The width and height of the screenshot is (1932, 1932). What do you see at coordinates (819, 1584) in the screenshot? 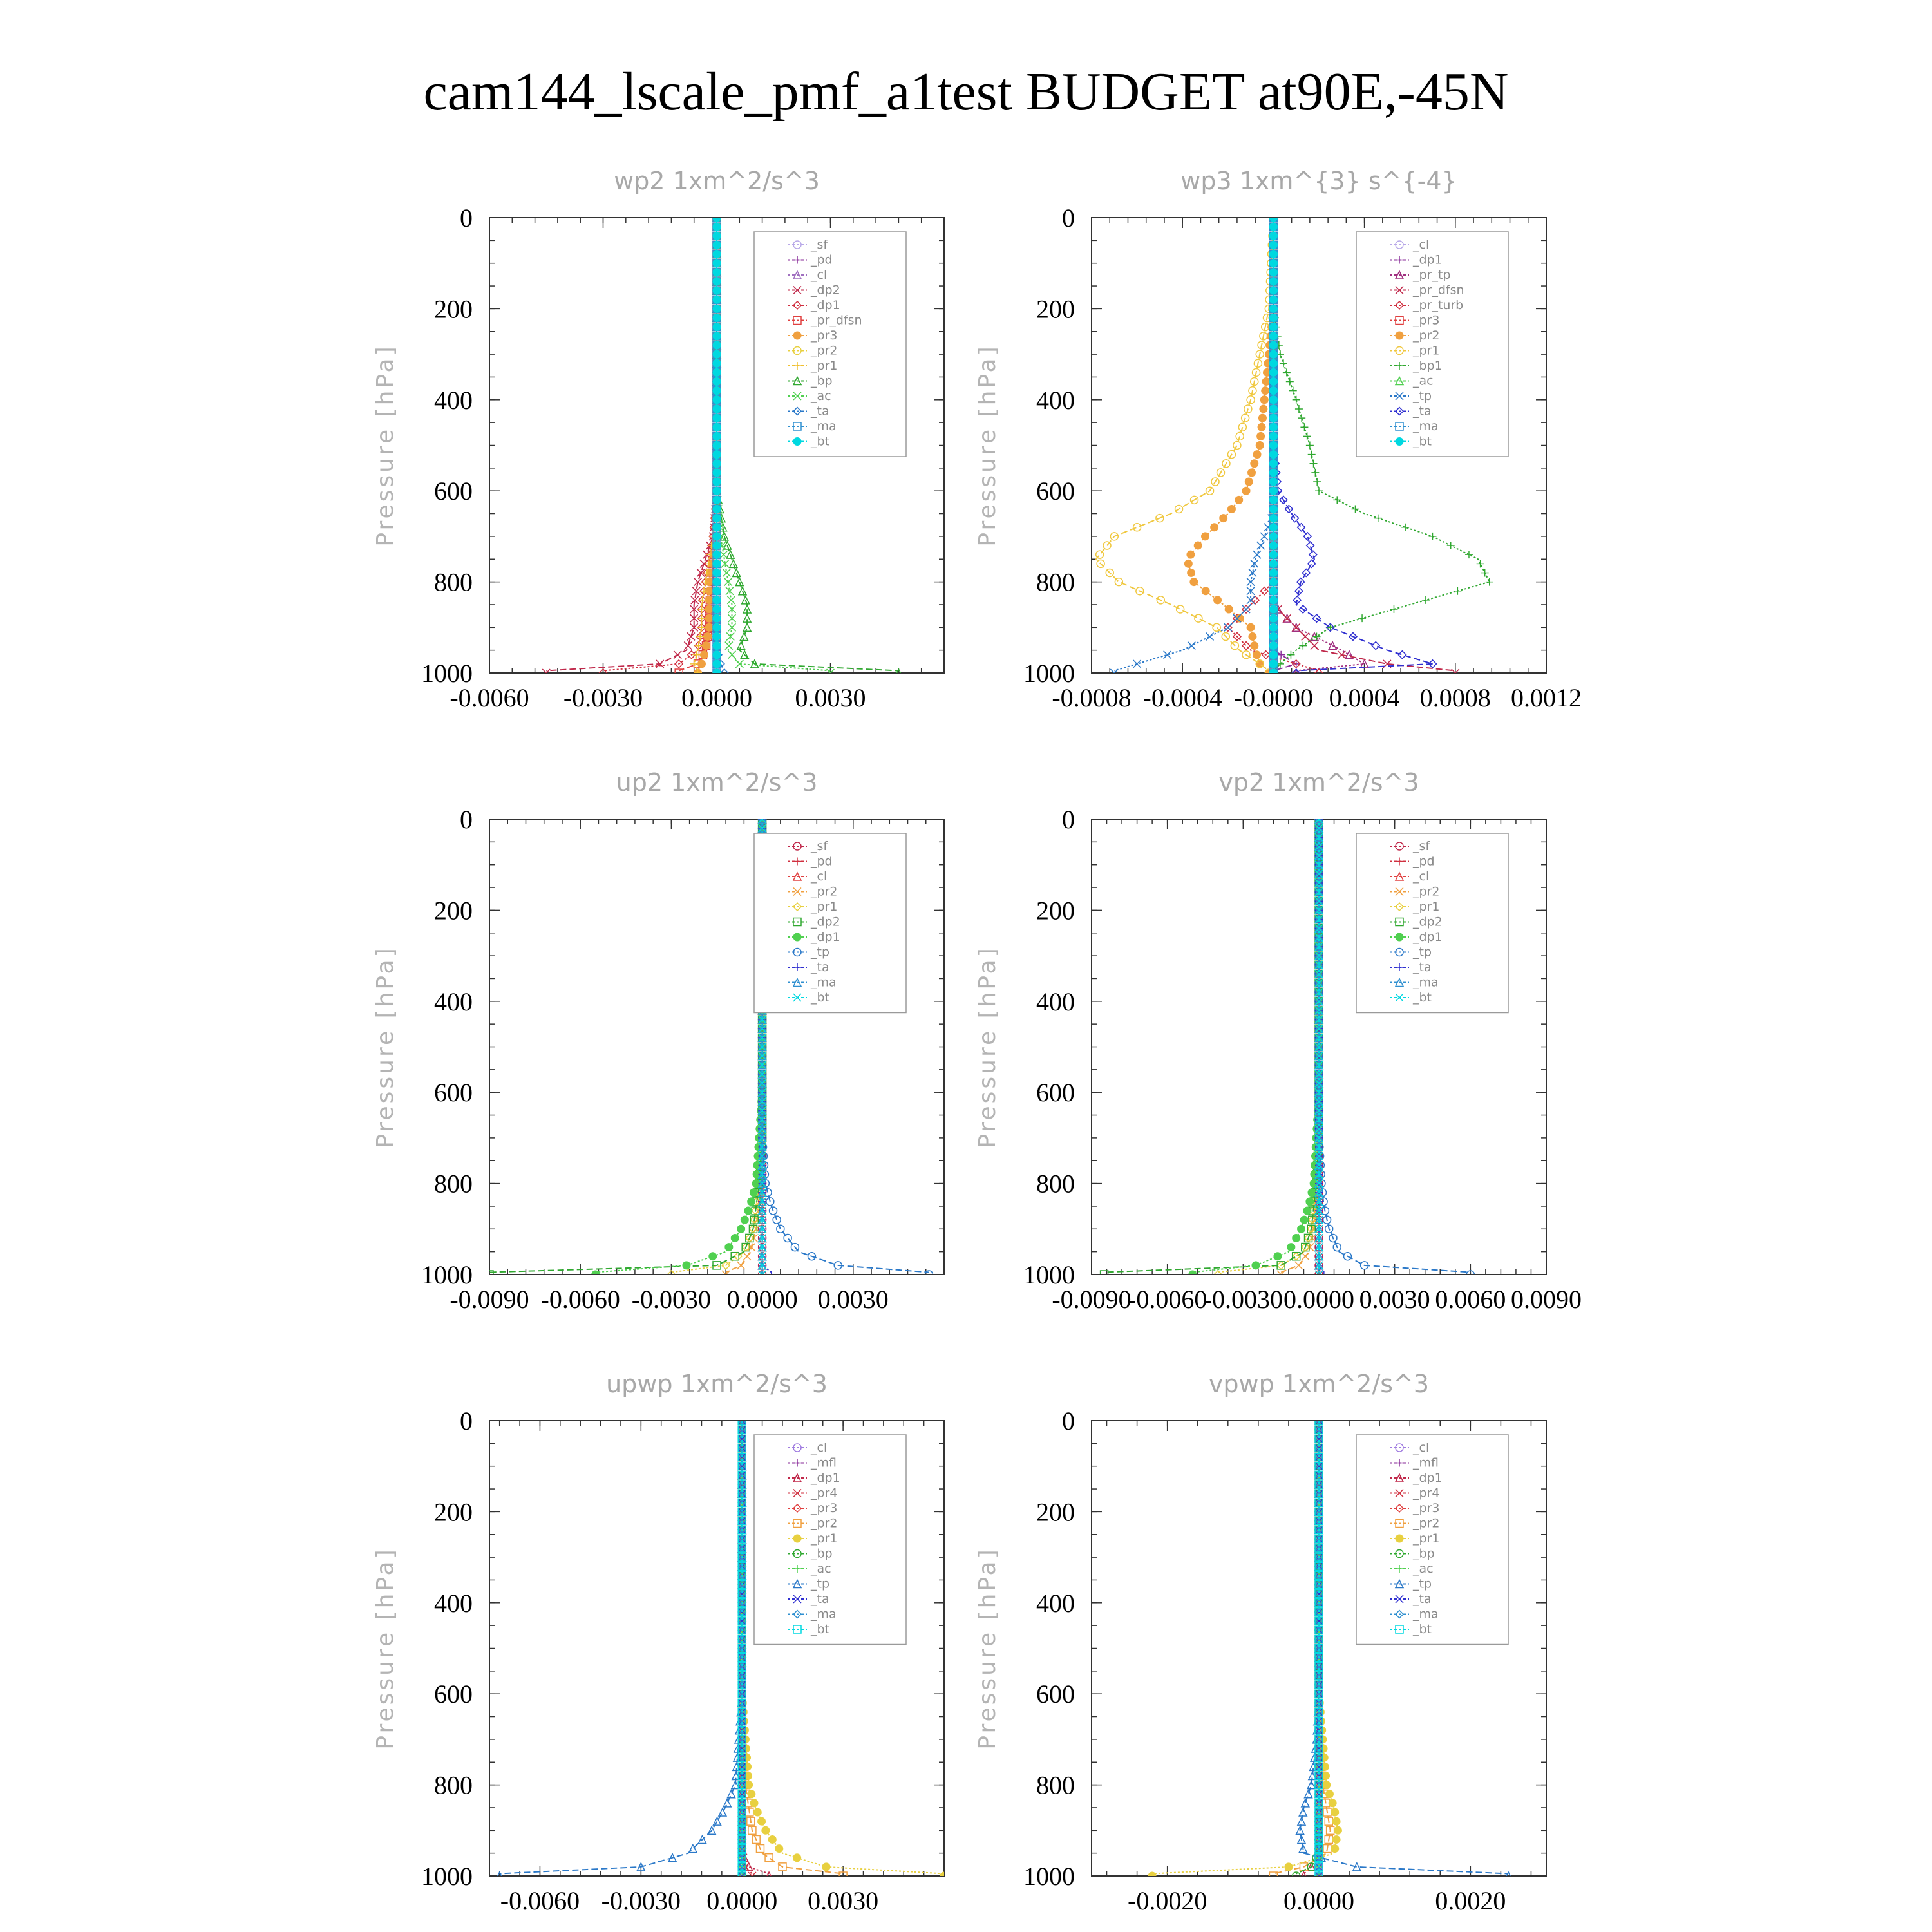
I see `legend-label: _tp` at bounding box center [819, 1584].